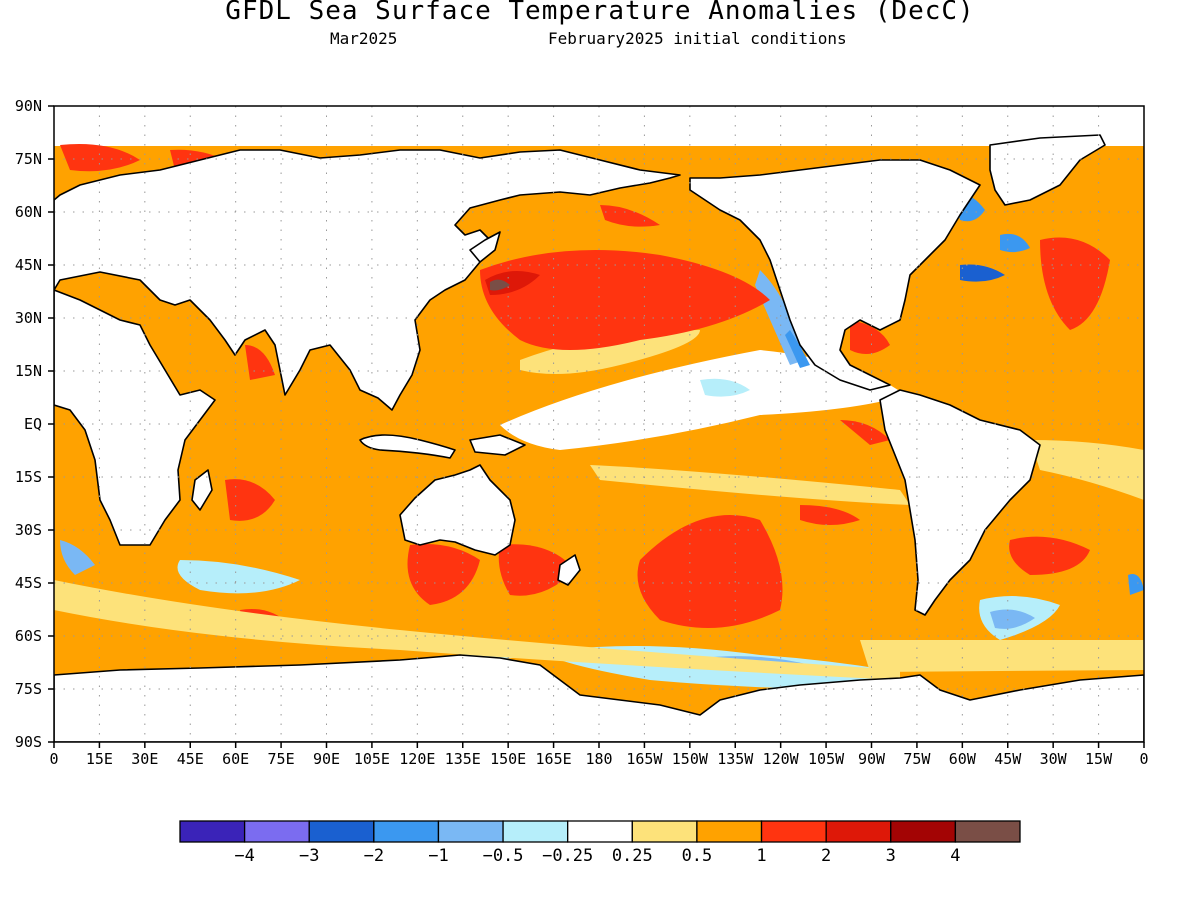  I want to click on longitude-label: 150E, so click(508, 759).